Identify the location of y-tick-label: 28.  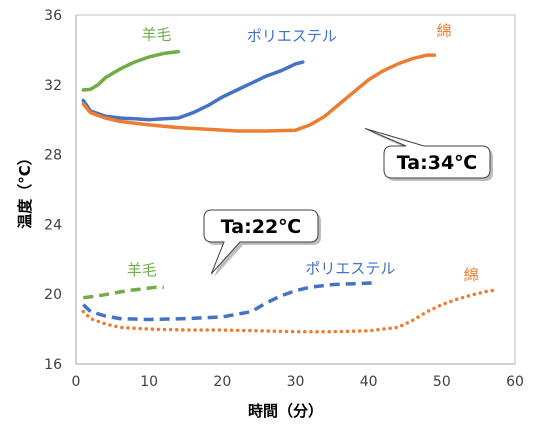
(53, 156).